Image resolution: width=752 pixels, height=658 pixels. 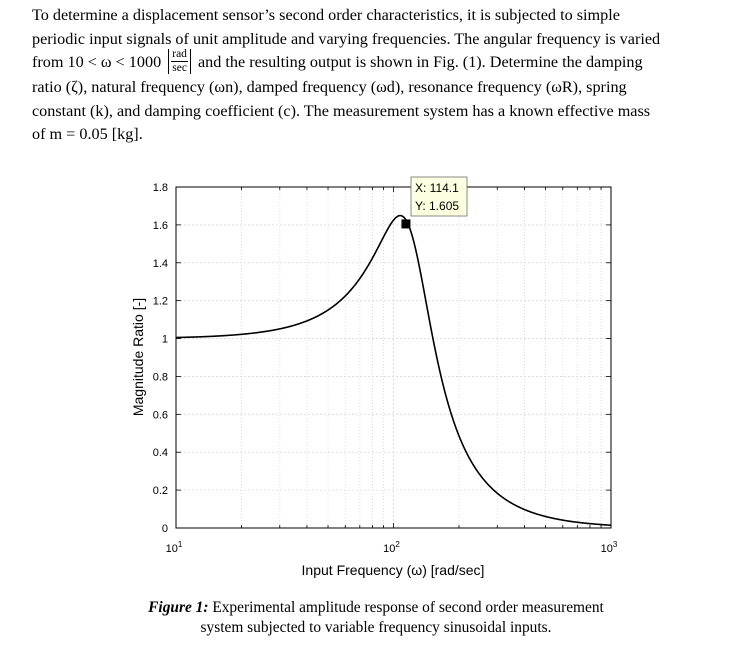 I want to click on unit-numerator: rad, so click(x=179, y=55).